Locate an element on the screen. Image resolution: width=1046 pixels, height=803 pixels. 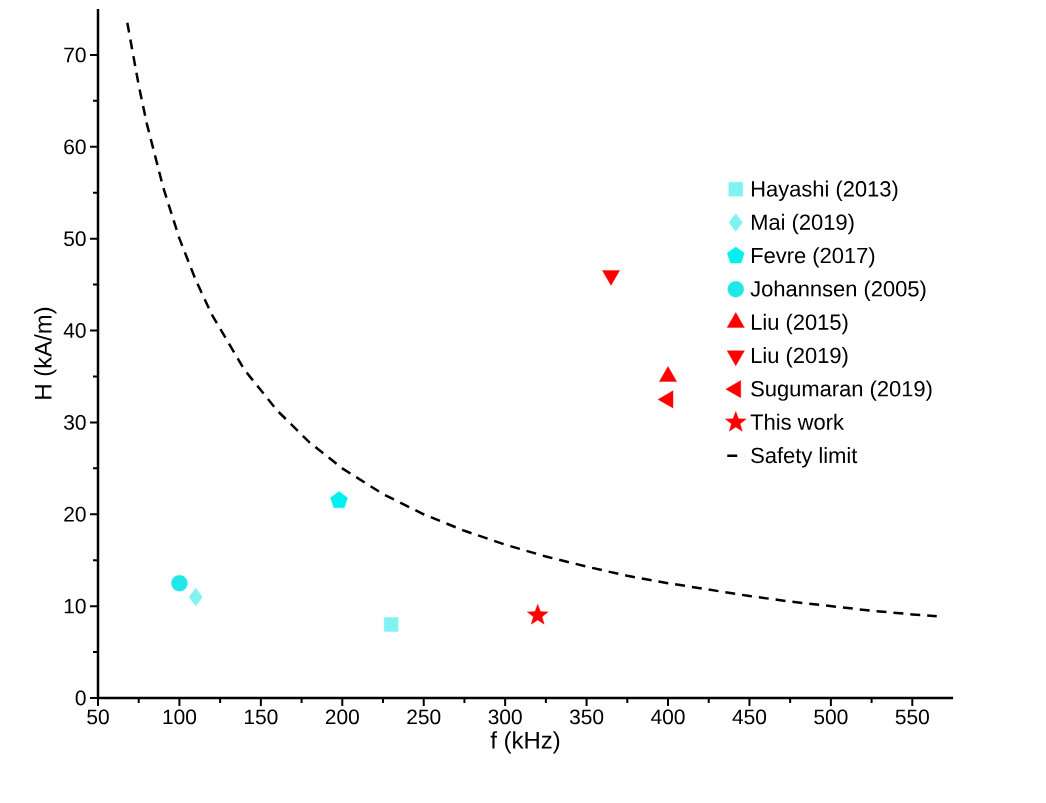
legend-label: This work is located at coordinates (797, 421).